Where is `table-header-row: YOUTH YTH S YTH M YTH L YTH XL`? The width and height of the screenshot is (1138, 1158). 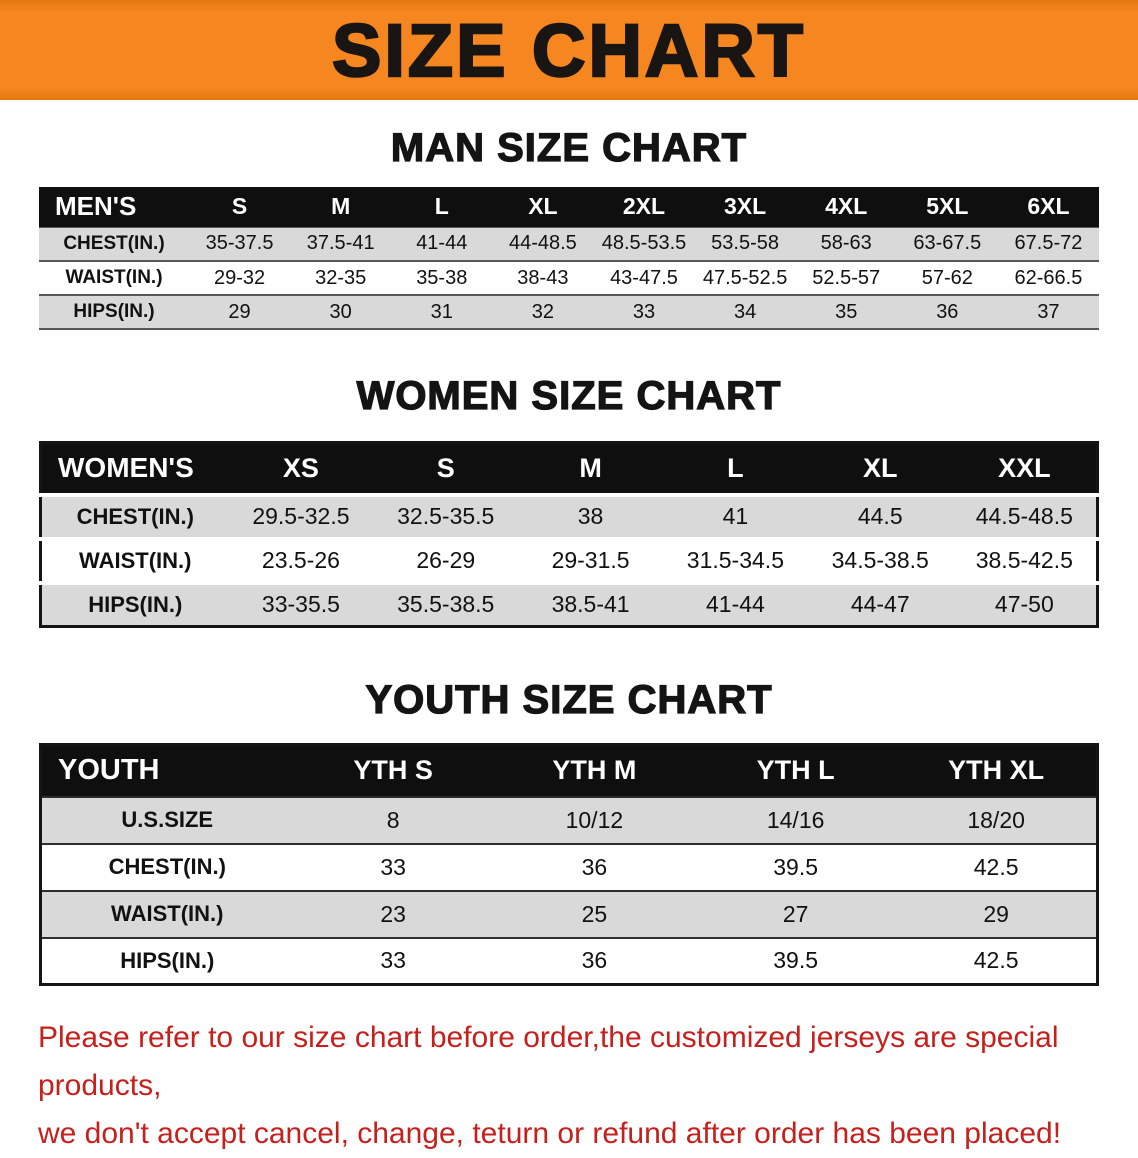
table-header-row: YOUTH YTH S YTH M YTH L YTH XL is located at coordinates (569, 770).